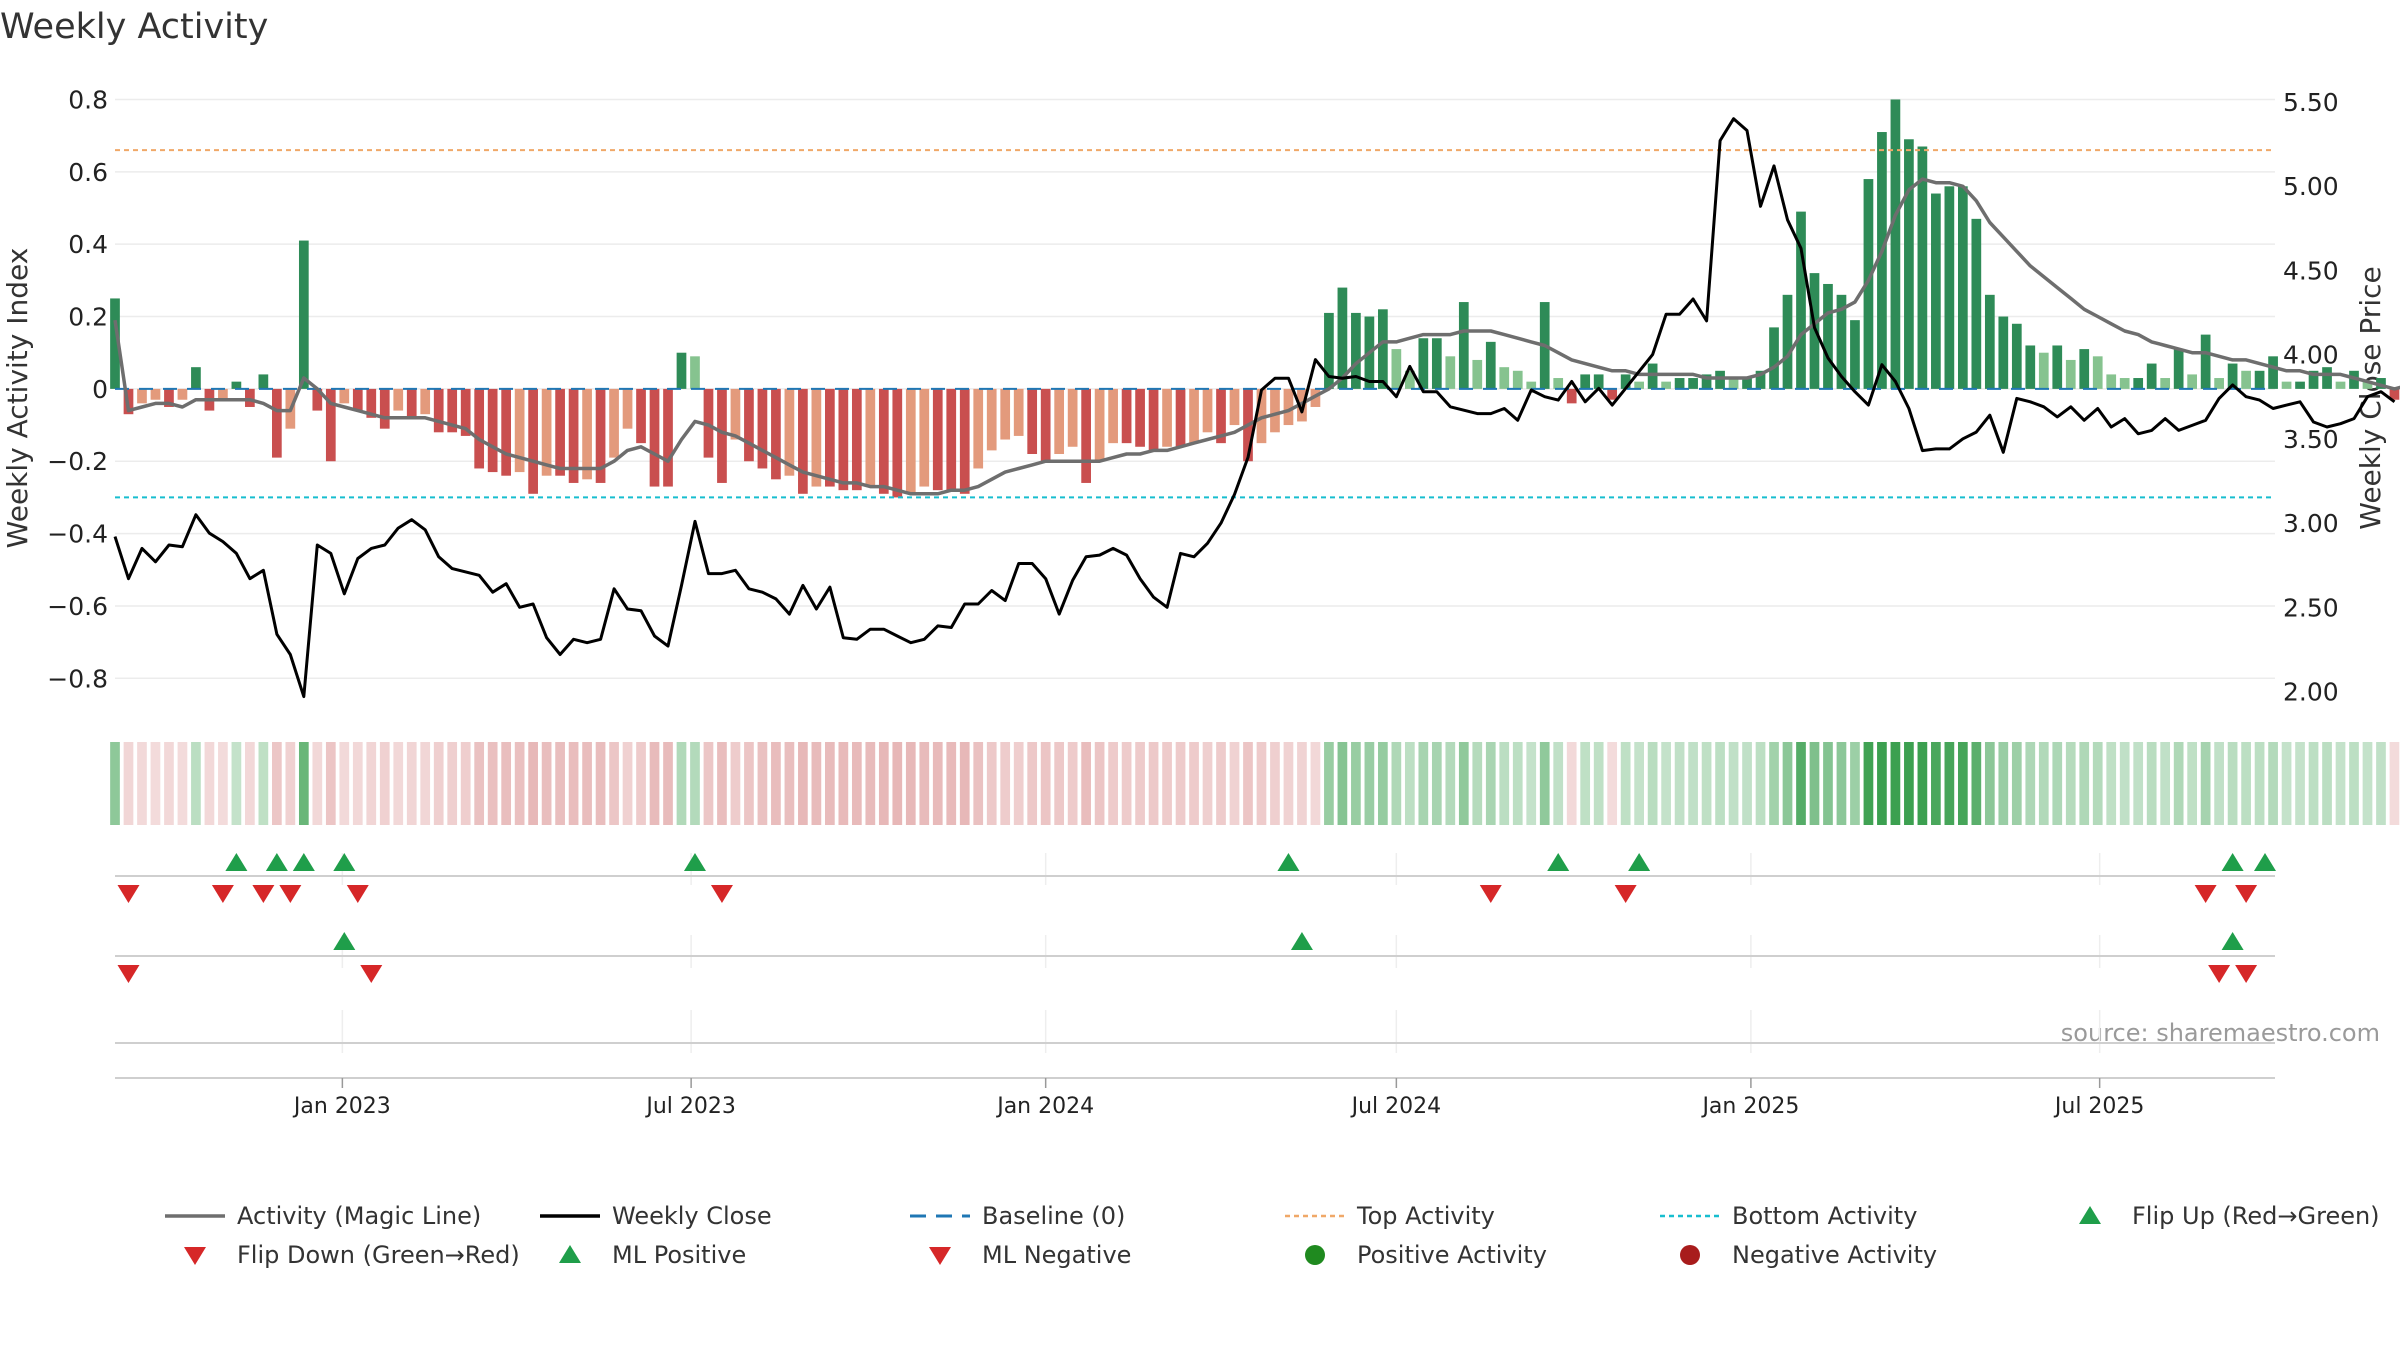 Image resolution: width=2400 pixels, height=1354 pixels. Describe the element at coordinates (2311, 692) in the screenshot. I see `y2-tick-label: 2.00` at that location.